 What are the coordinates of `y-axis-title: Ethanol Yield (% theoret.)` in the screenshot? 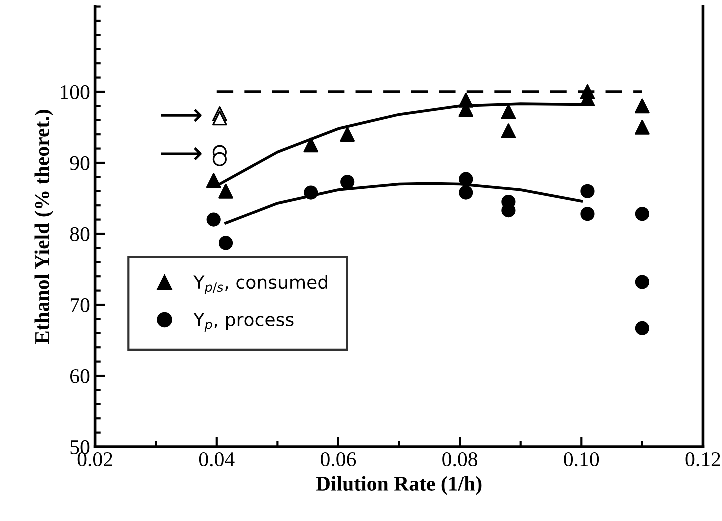 It's located at (44, 227).